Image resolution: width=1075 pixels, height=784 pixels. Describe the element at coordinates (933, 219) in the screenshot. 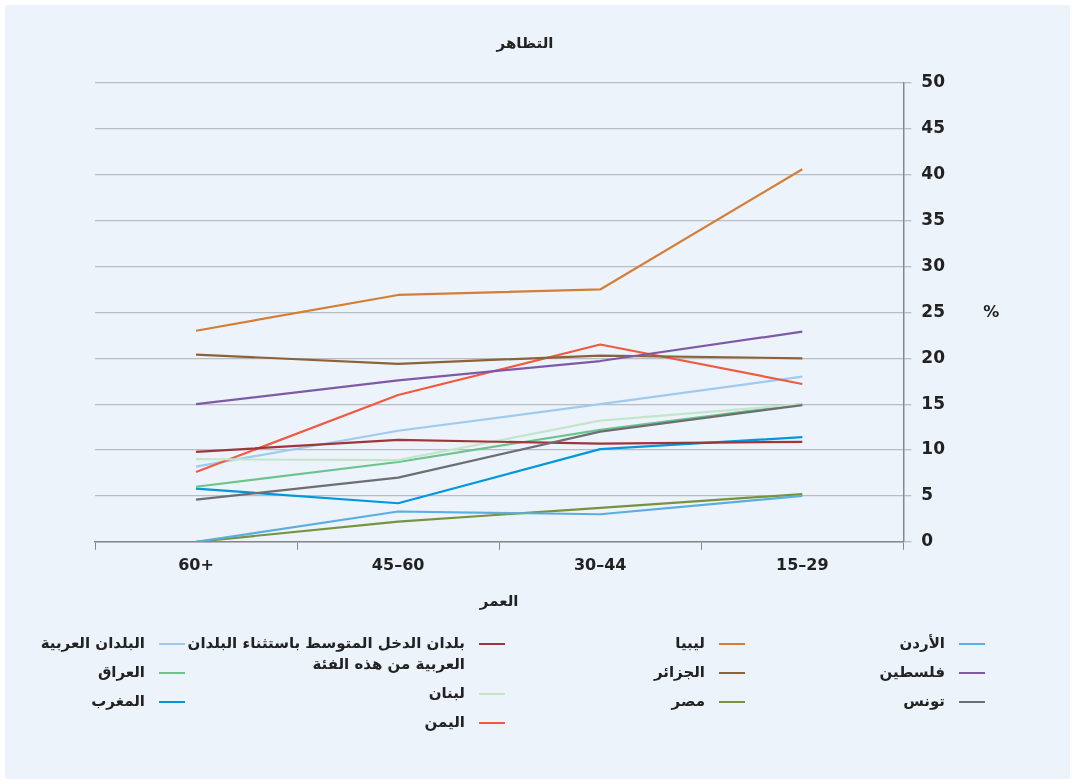

I see `y-tick-label: 35` at that location.